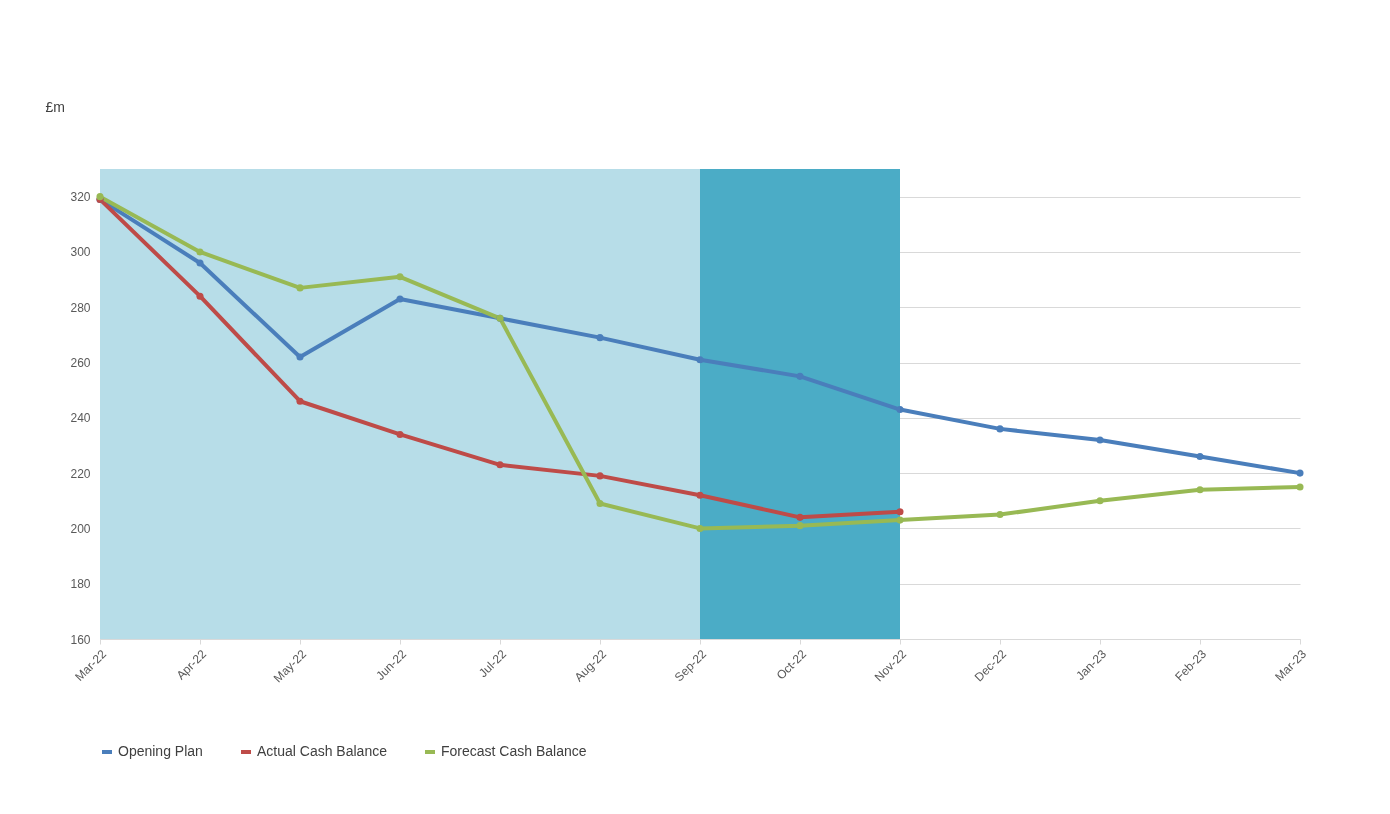 This screenshot has height=814, width=1390. Describe the element at coordinates (80, 197) in the screenshot. I see `y-tick-label: 320` at that location.